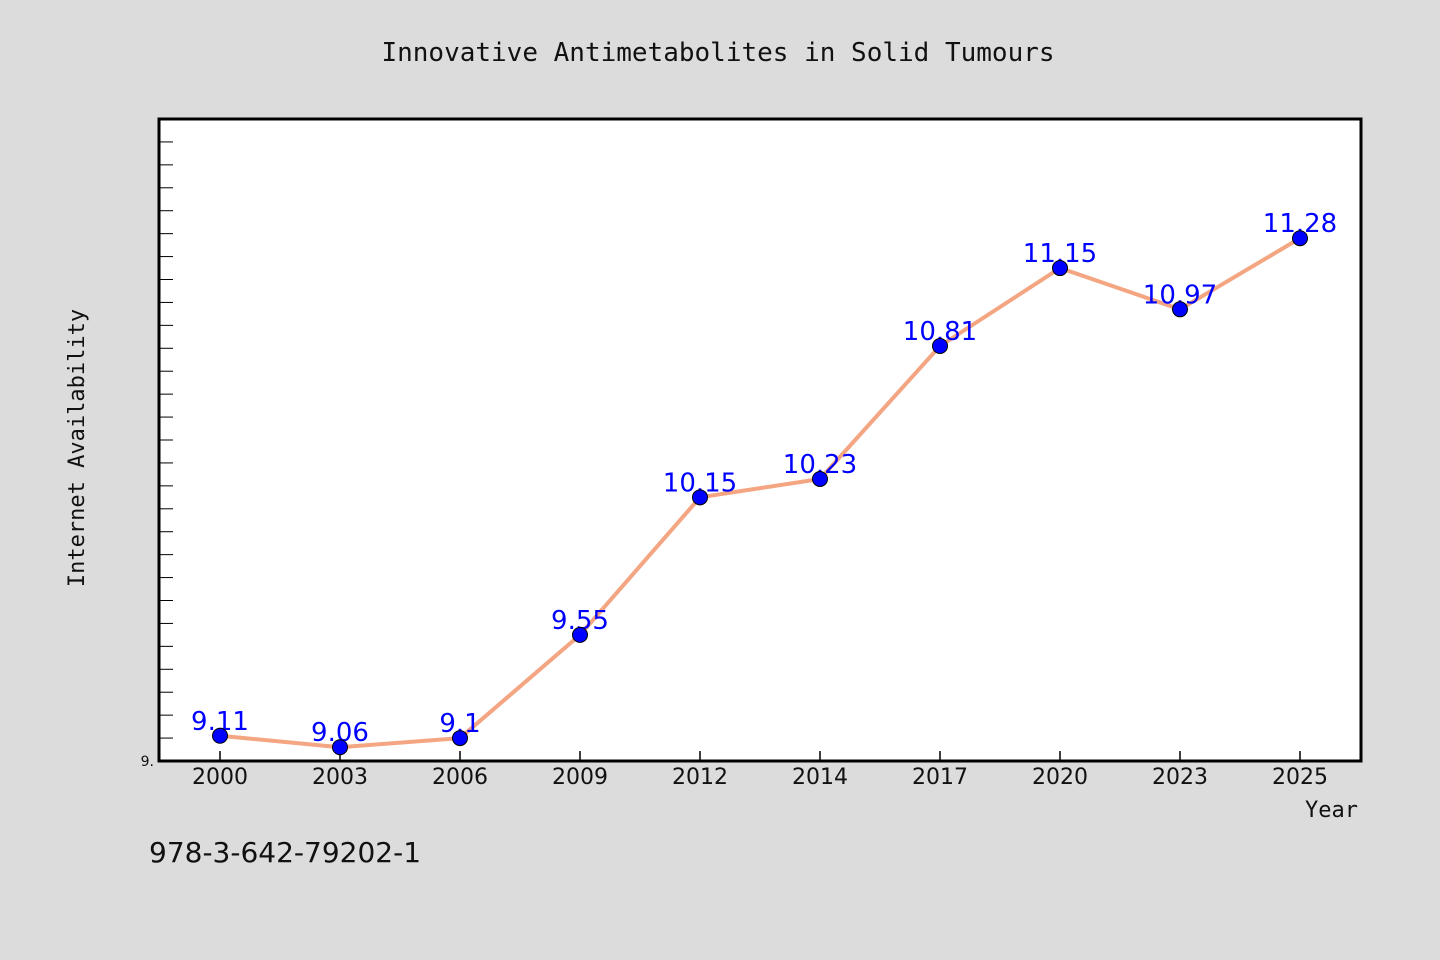 The height and width of the screenshot is (960, 1440). Describe the element at coordinates (580, 777) in the screenshot. I see `x-tick-label: 2009` at that location.